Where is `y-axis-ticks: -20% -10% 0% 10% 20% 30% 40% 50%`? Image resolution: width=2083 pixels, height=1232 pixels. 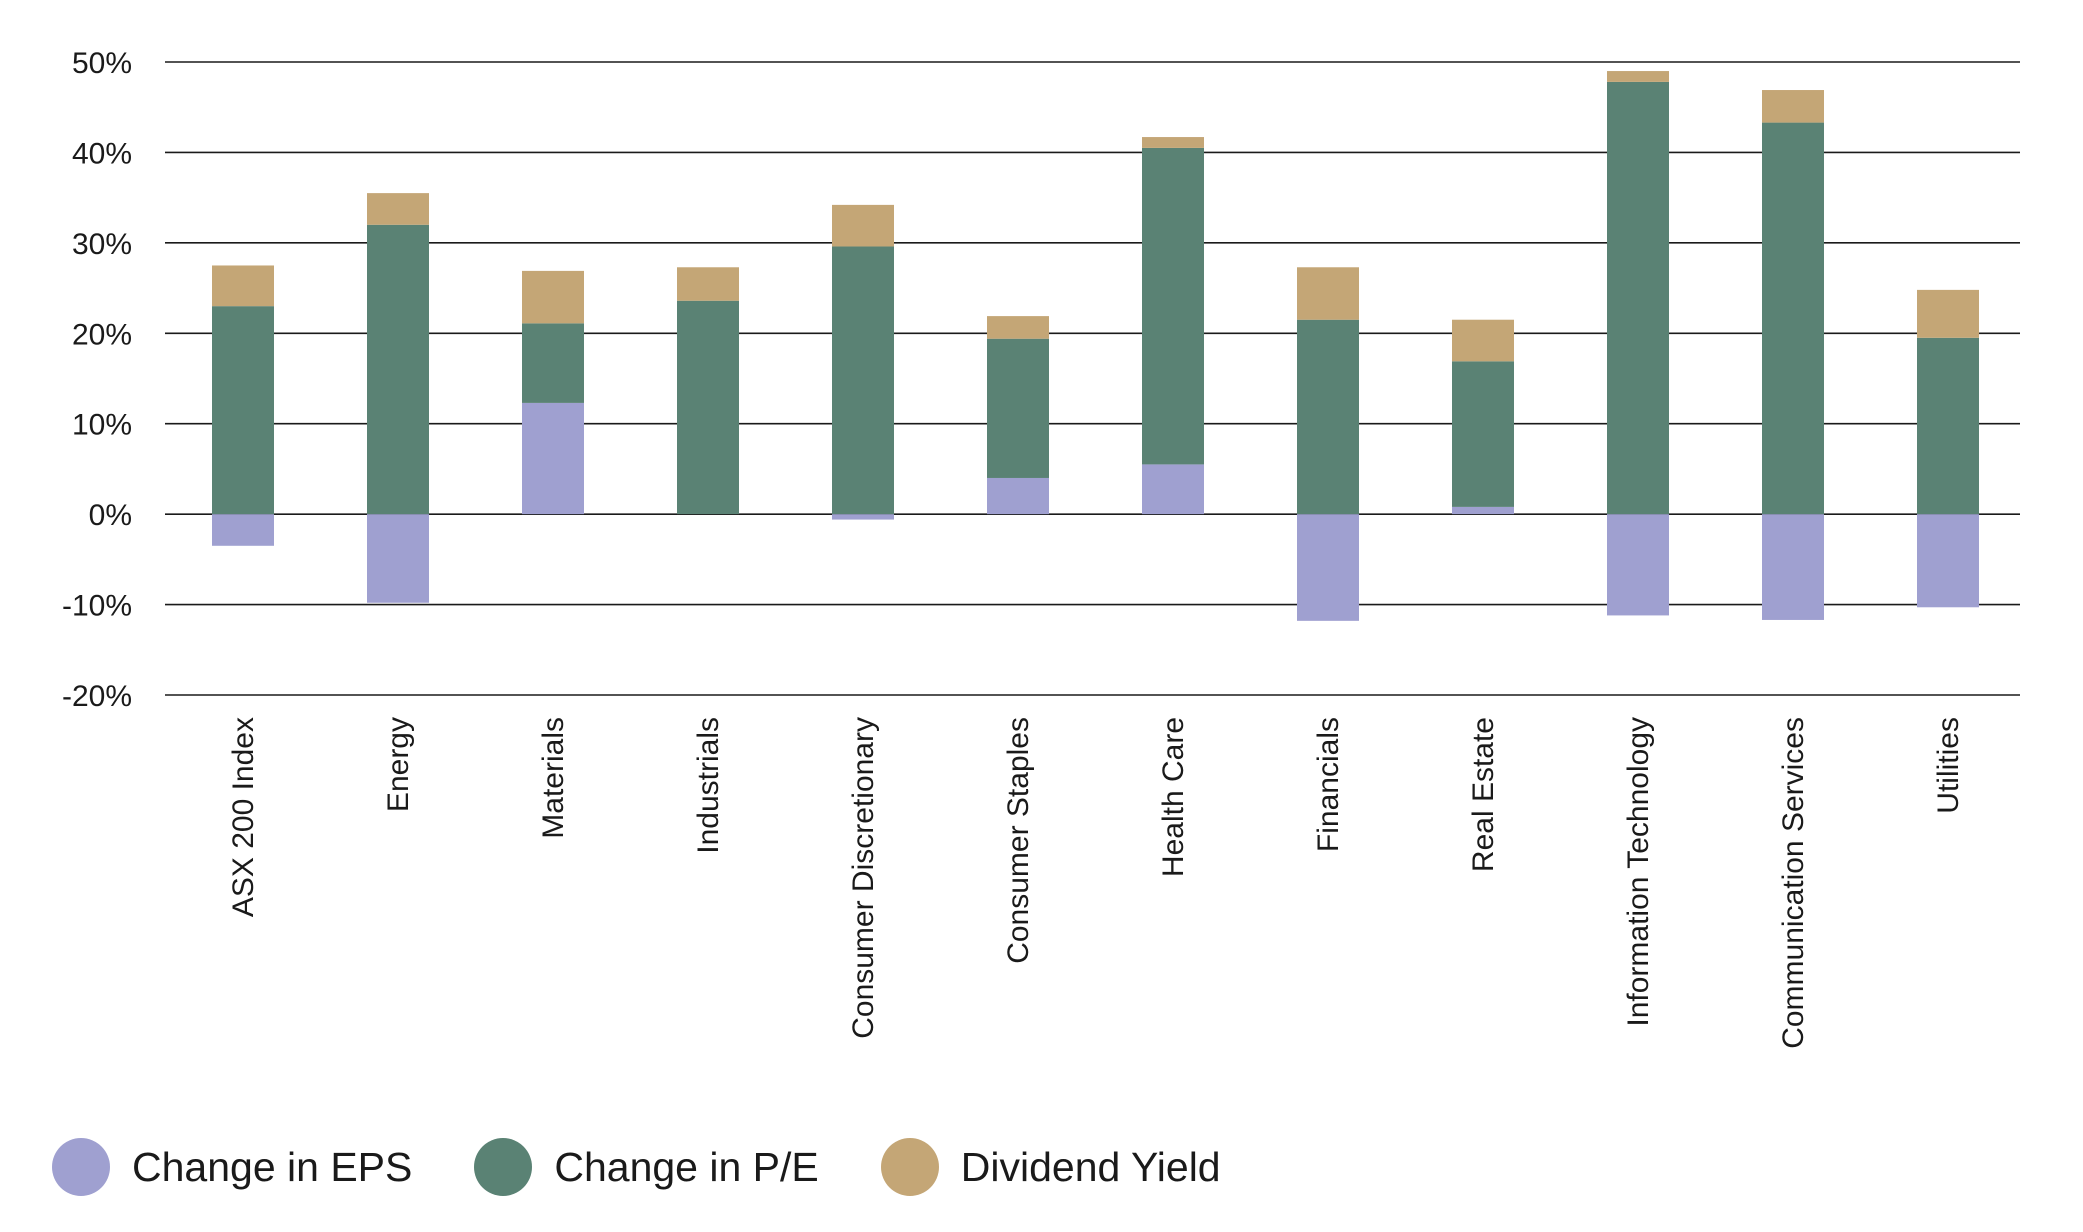 y-axis-ticks: -20% -10% 0% 10% 20% 30% 40% 50% is located at coordinates (97, 380).